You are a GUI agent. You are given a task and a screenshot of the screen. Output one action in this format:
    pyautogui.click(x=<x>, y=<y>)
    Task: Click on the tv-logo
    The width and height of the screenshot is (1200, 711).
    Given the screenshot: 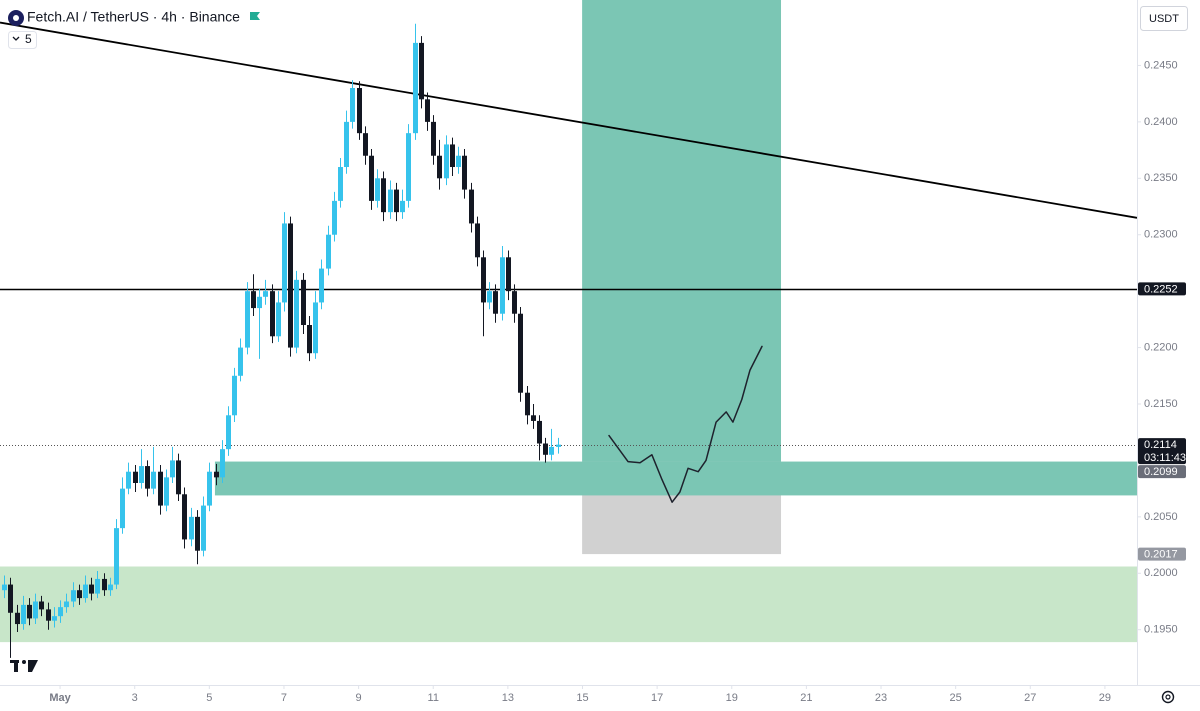 What is the action you would take?
    pyautogui.click(x=24, y=666)
    